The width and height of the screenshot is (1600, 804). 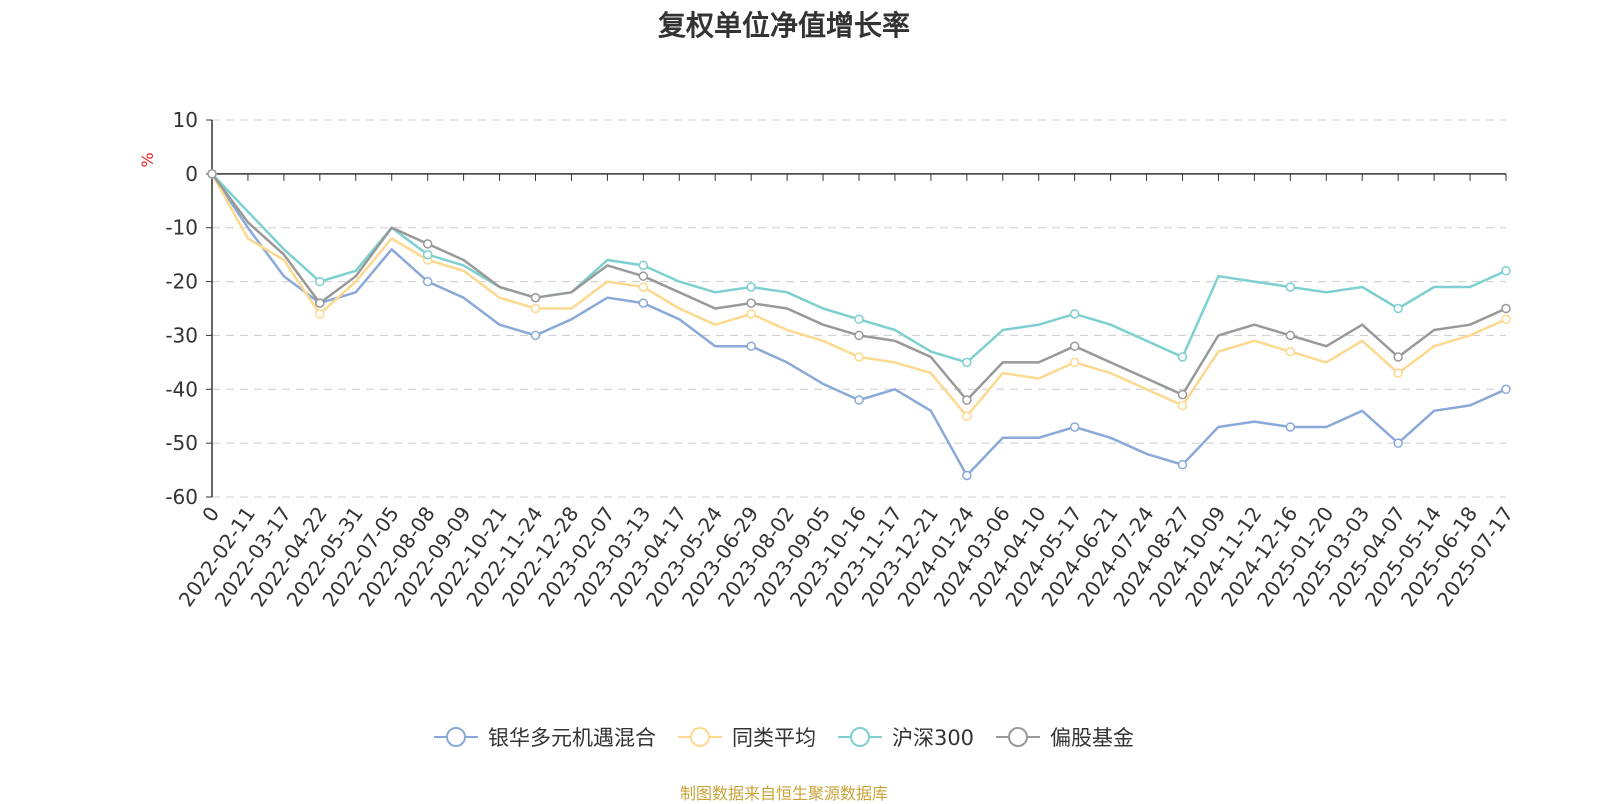 I want to click on y-tick-label: -60, so click(x=181, y=497).